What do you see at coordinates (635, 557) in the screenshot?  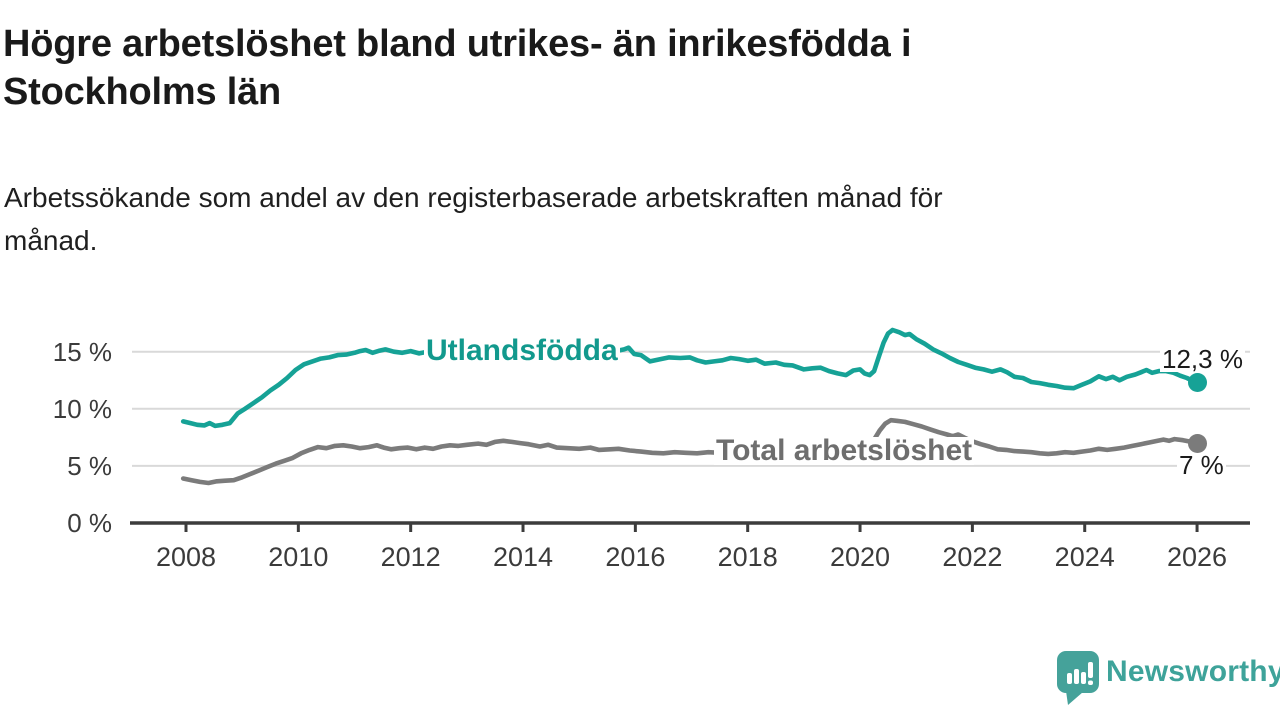 I see `x-tick-label: 2016` at bounding box center [635, 557].